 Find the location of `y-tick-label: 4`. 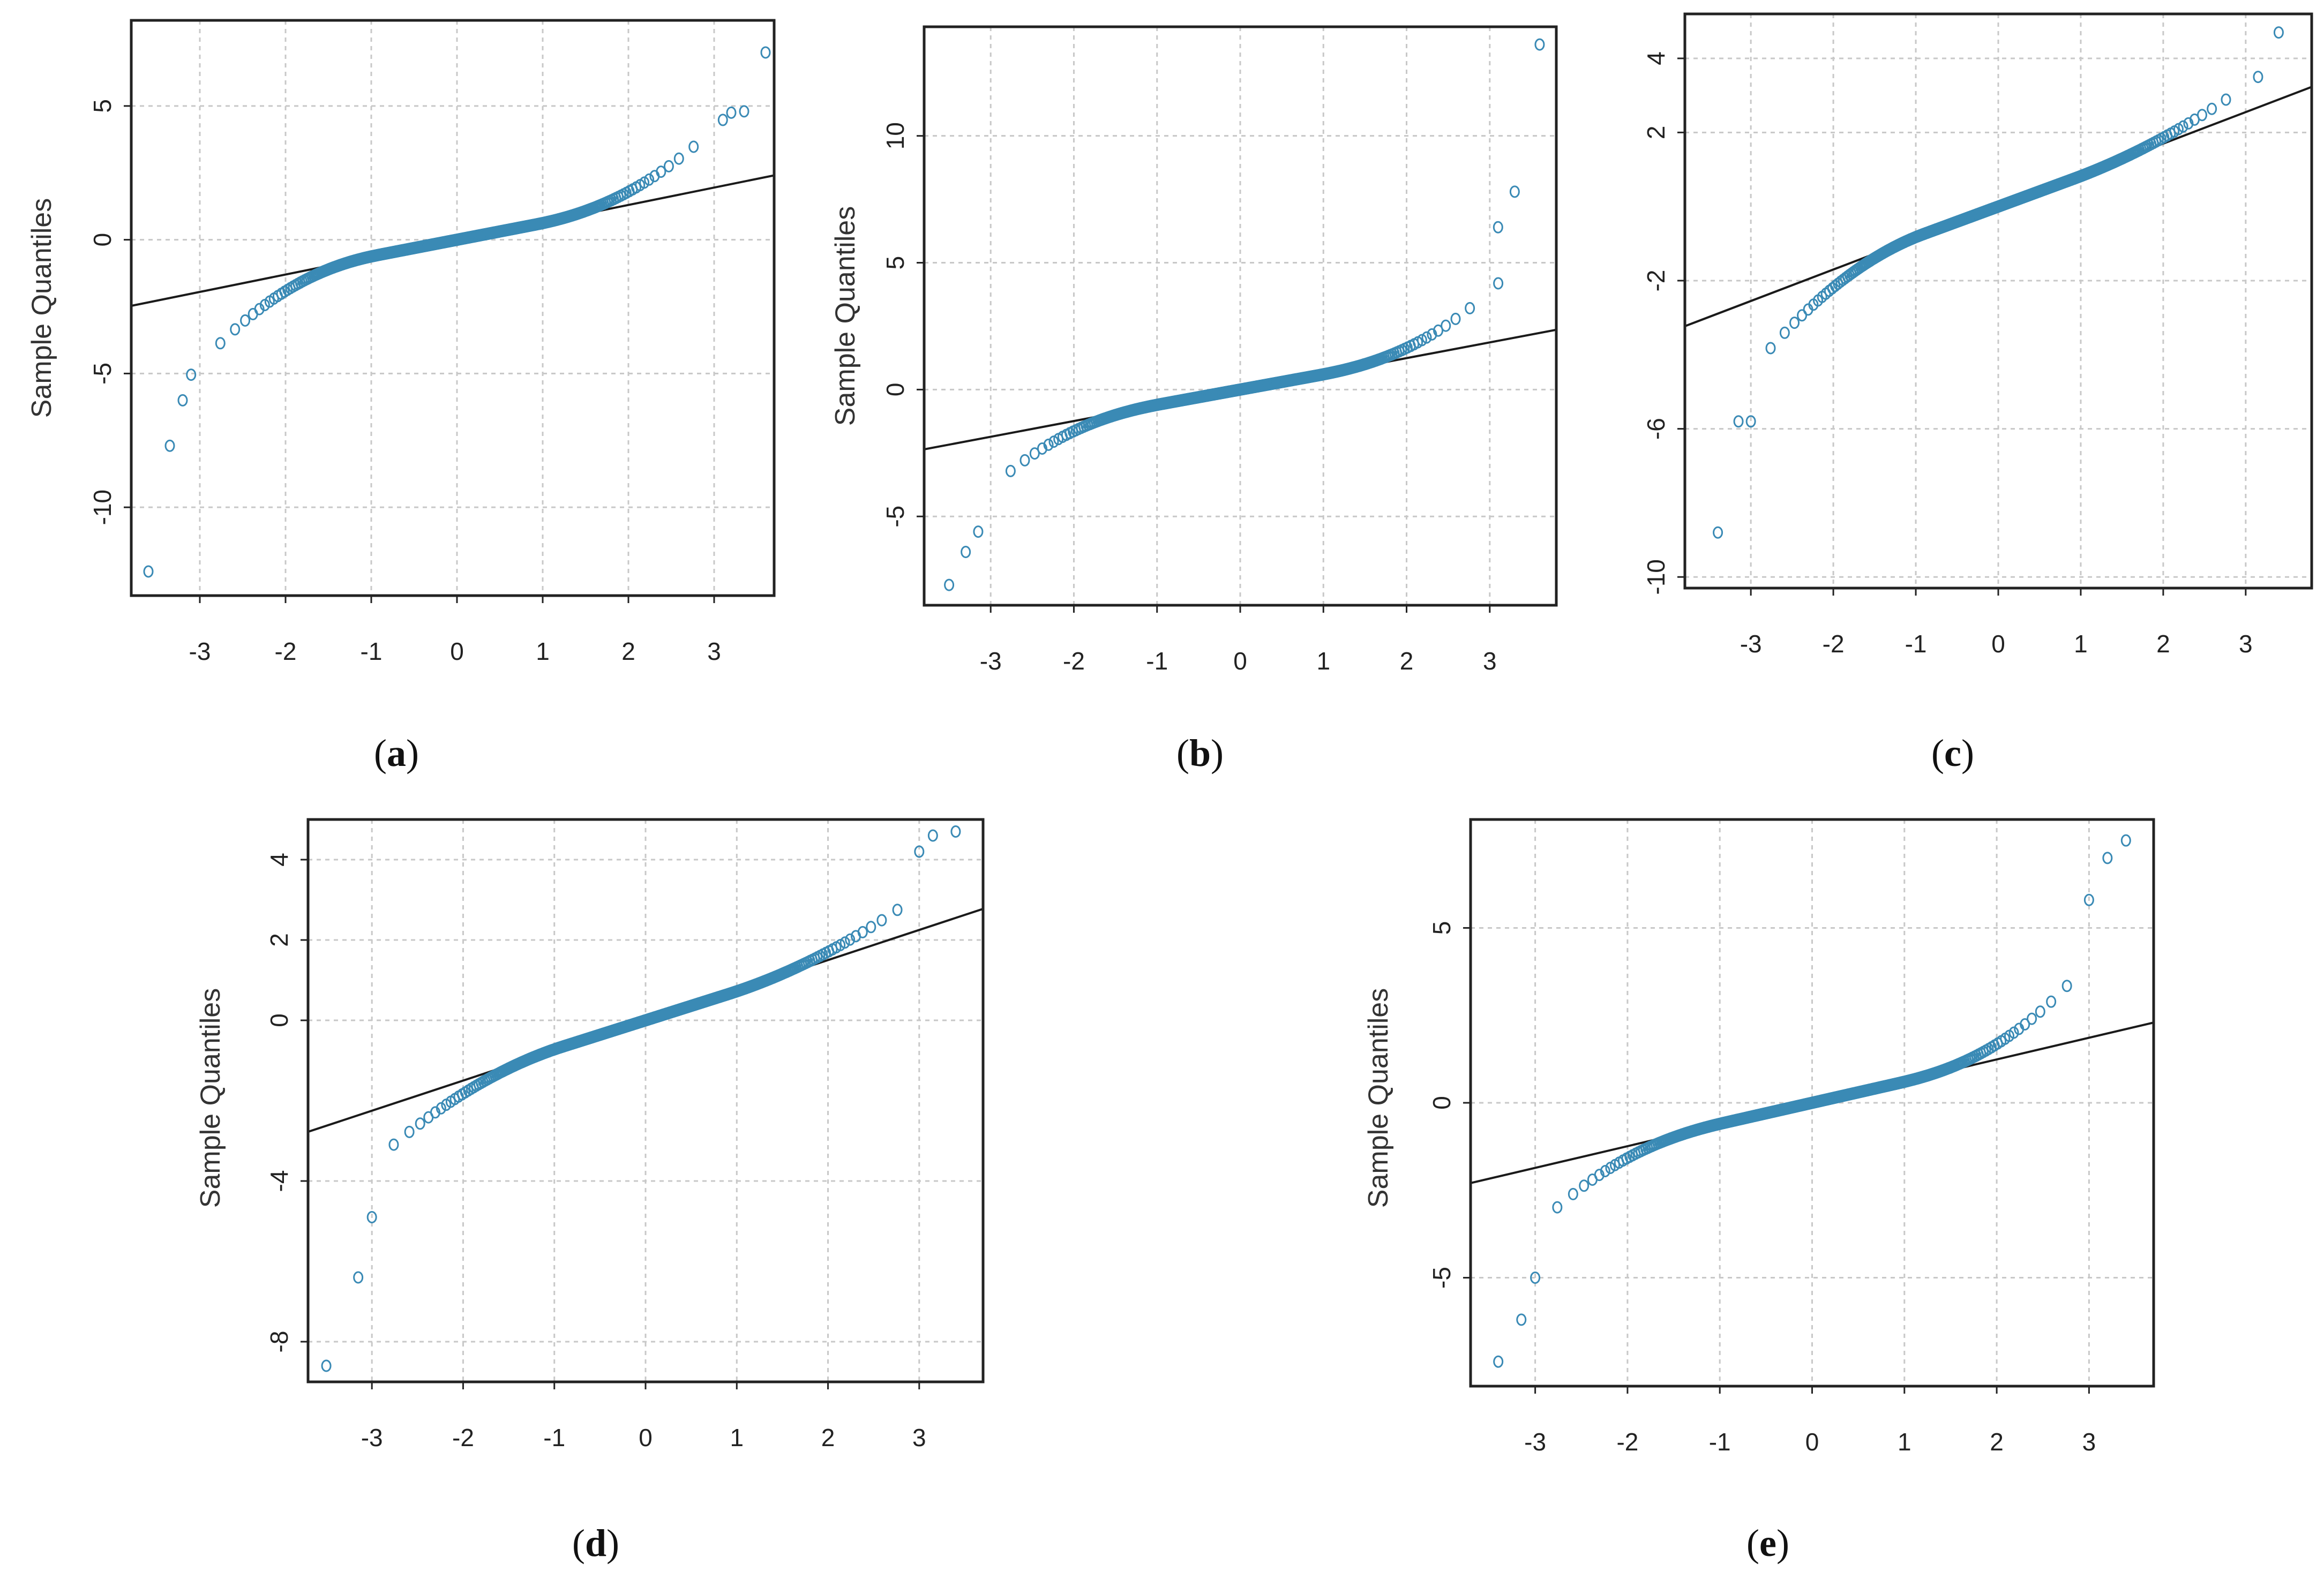

y-tick-label: 4 is located at coordinates (279, 860).